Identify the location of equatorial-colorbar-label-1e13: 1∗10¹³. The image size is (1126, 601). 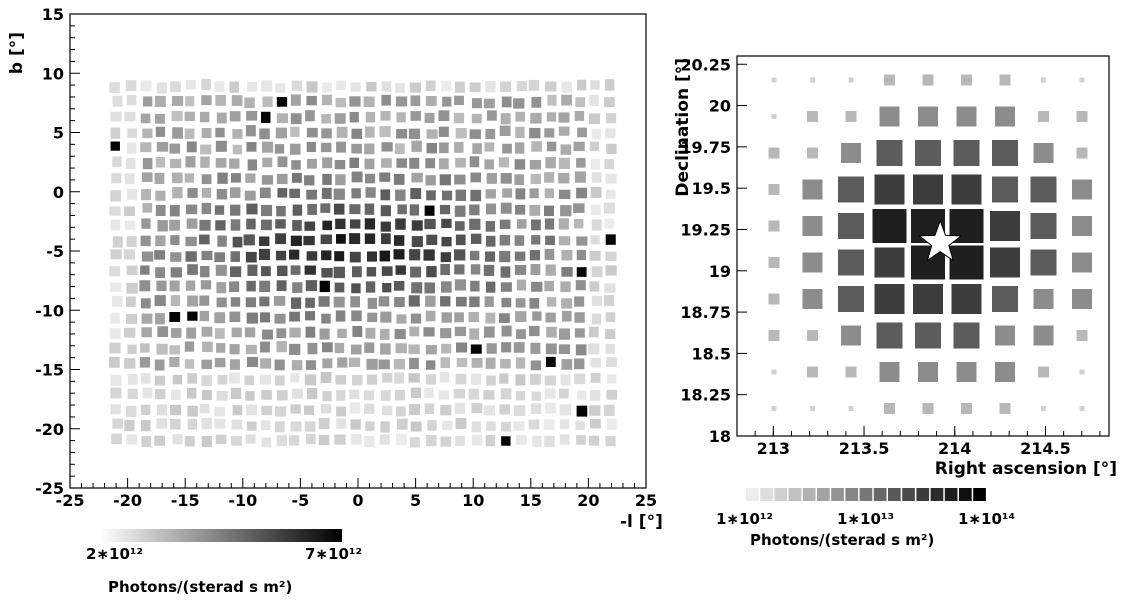
(865, 519).